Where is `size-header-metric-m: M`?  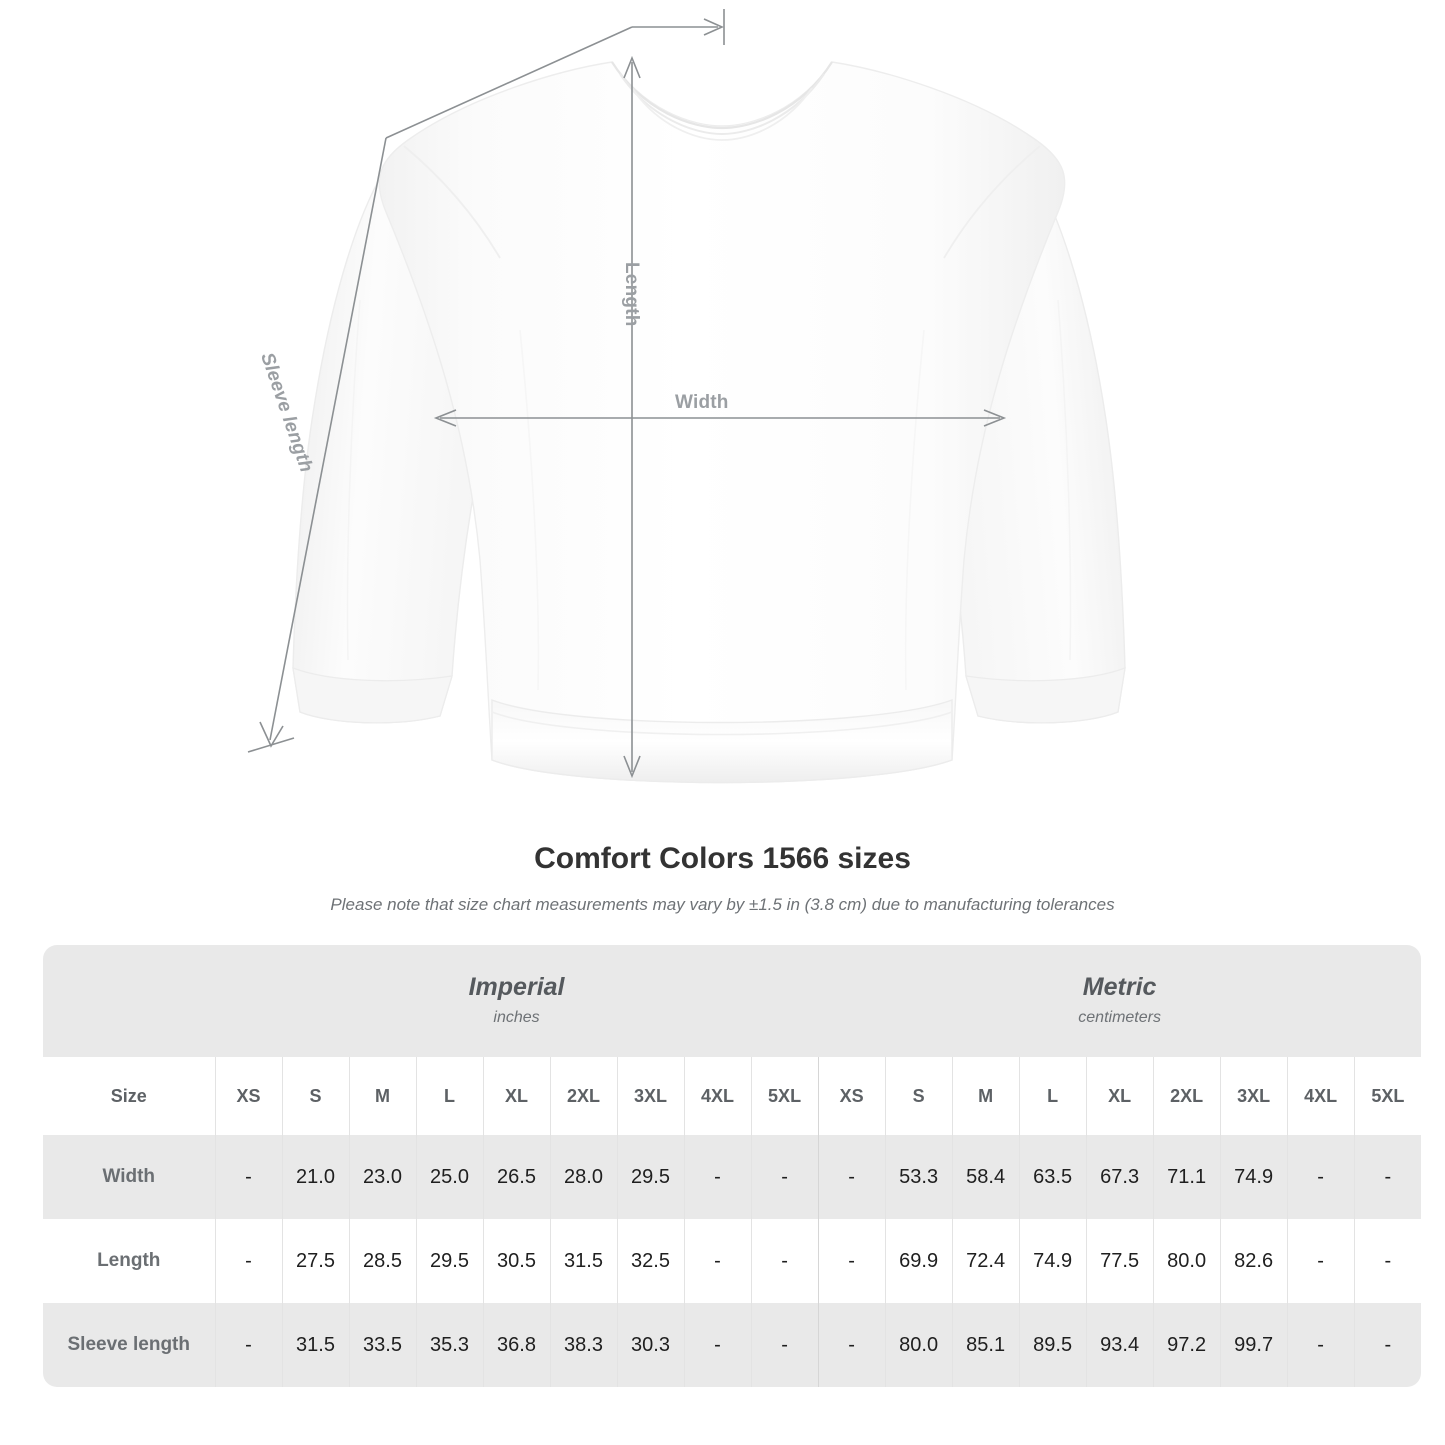 size-header-metric-m: M is located at coordinates (985, 1096).